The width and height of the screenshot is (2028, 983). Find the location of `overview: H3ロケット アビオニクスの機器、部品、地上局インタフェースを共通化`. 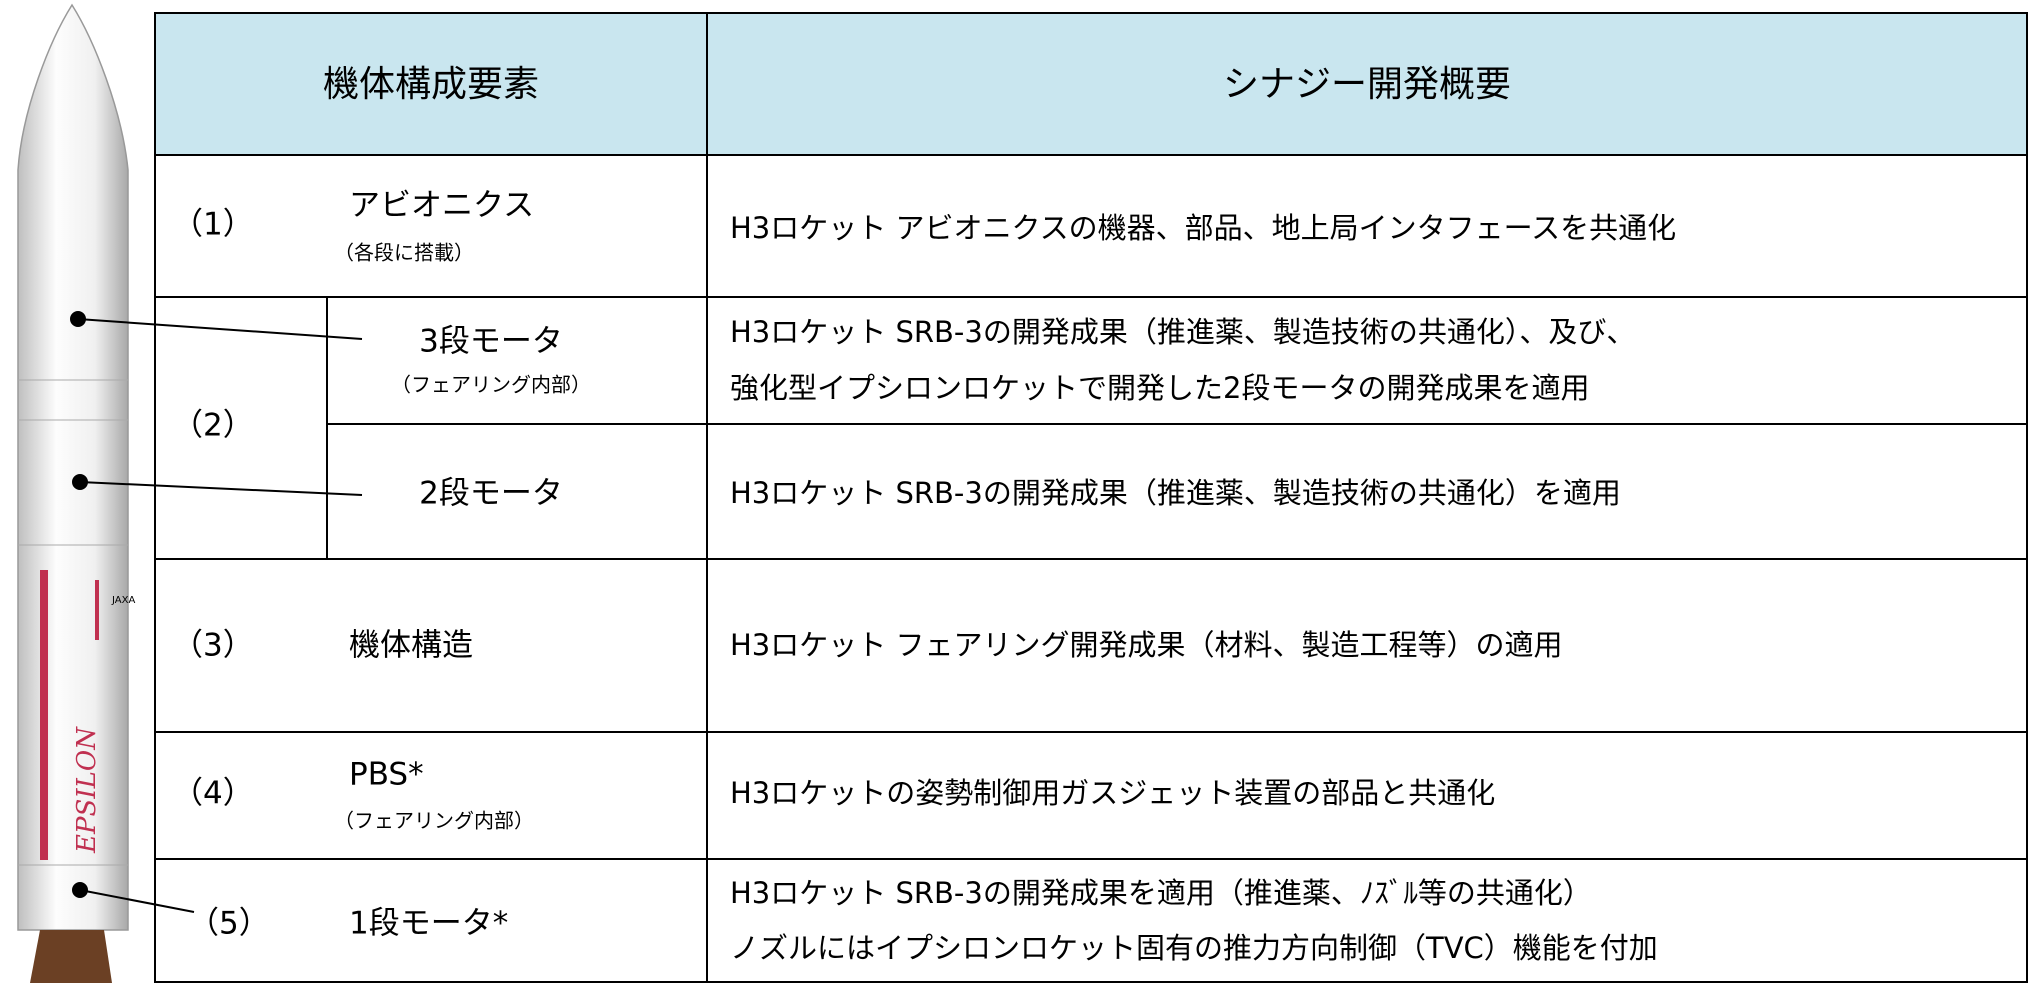

overview: H3ロケット アビオニクスの機器、部品、地上局インタフェースを共通化 is located at coordinates (1203, 228).